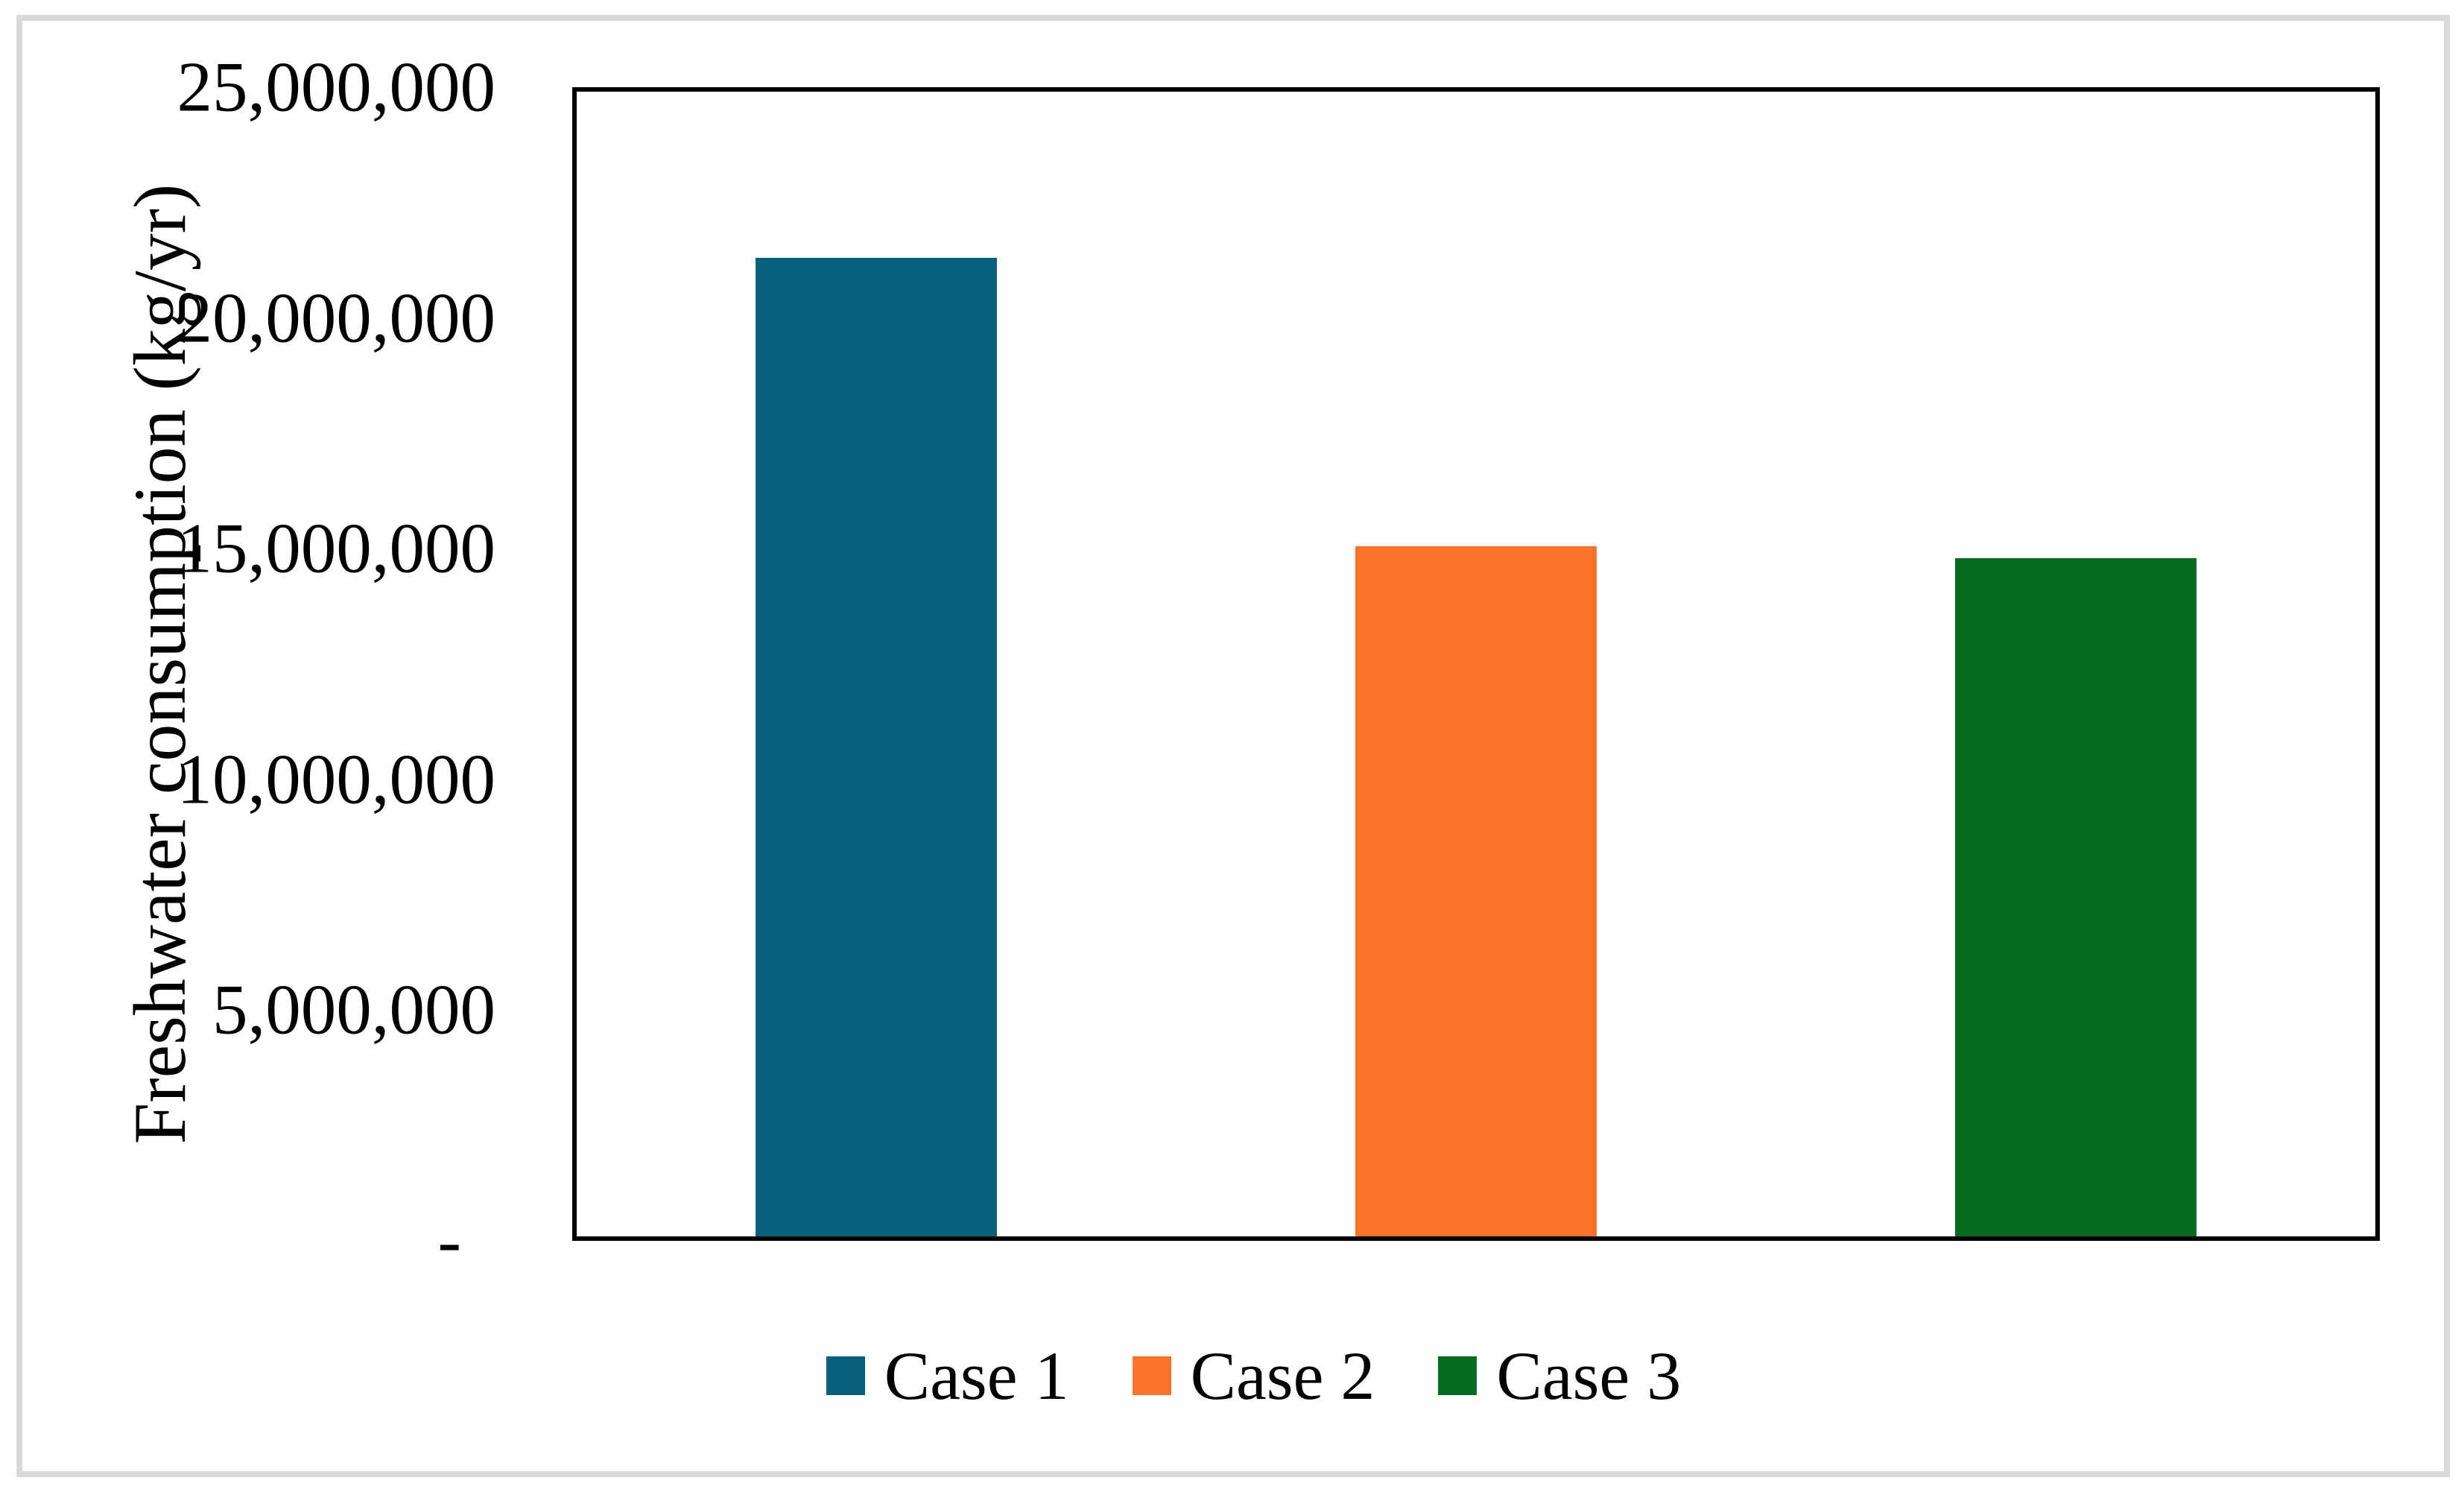  I want to click on chart-legend: Case 1 Case 2 Case 3, so click(1232, 1375).